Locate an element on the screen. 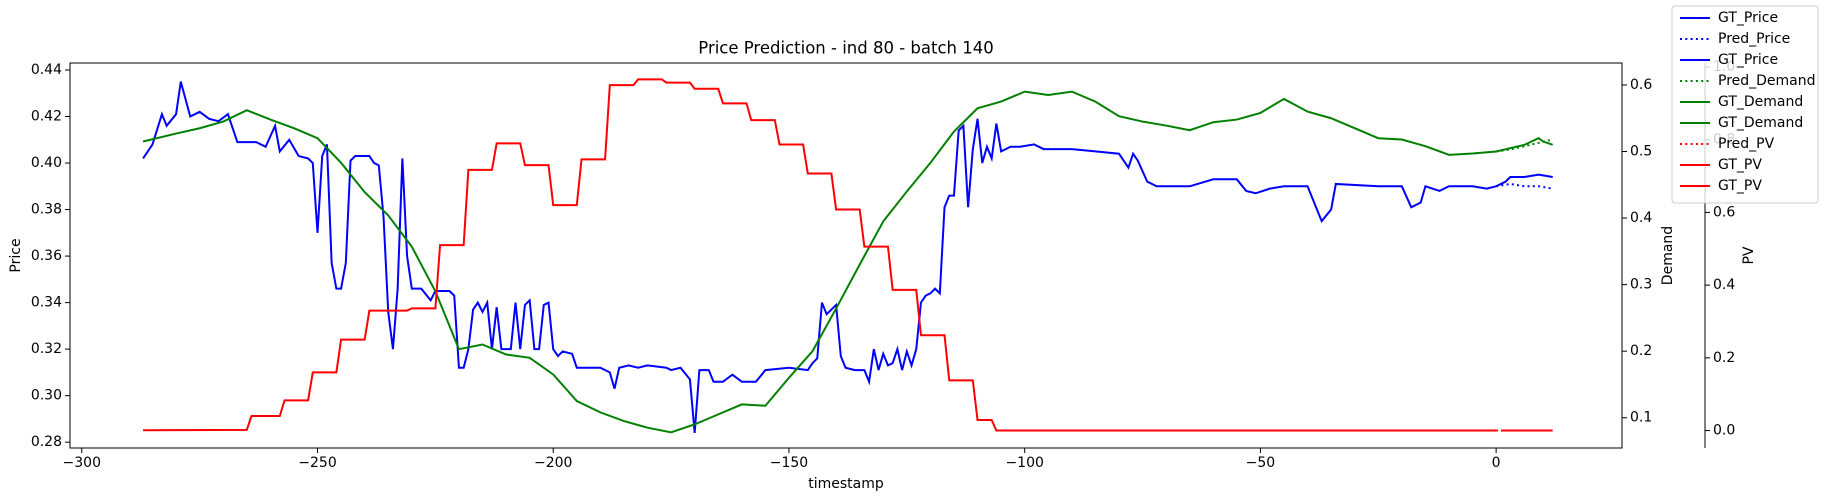 The image size is (1823, 501). y-tick-label: 0.42 is located at coordinates (46, 117).